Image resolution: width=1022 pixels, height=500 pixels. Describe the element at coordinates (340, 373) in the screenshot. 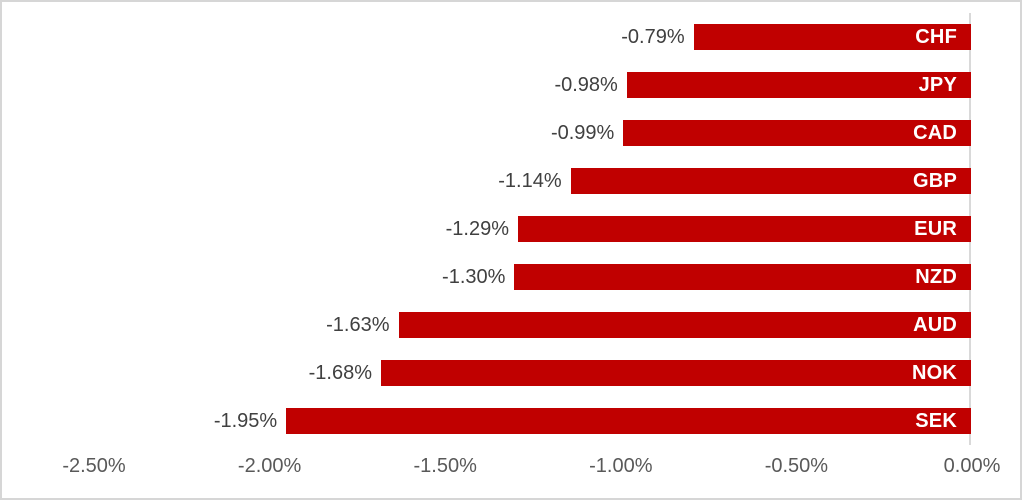

I see `bar-value-label: -1.68%` at that location.